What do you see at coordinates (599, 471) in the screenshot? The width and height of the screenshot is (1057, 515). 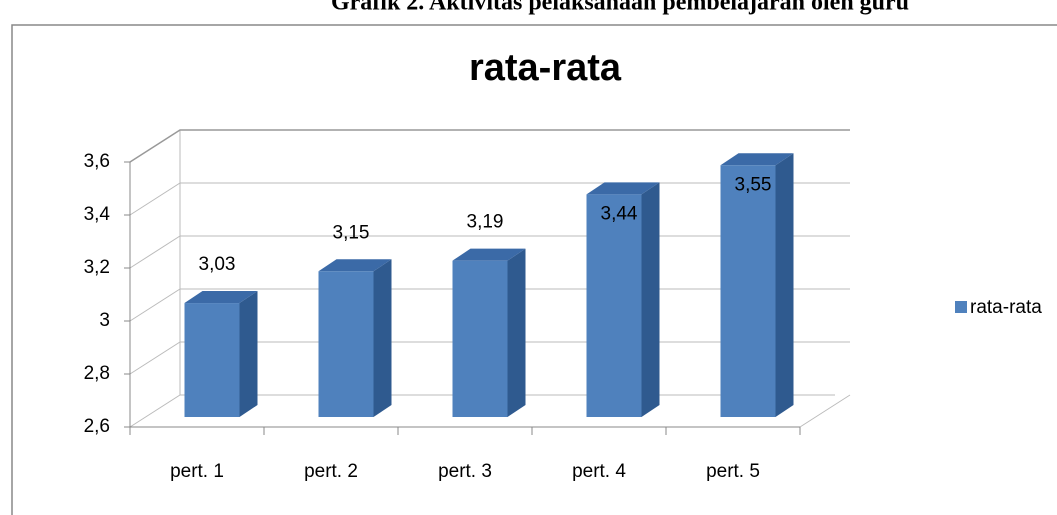 I see `x-tick-label: pert. 4` at bounding box center [599, 471].